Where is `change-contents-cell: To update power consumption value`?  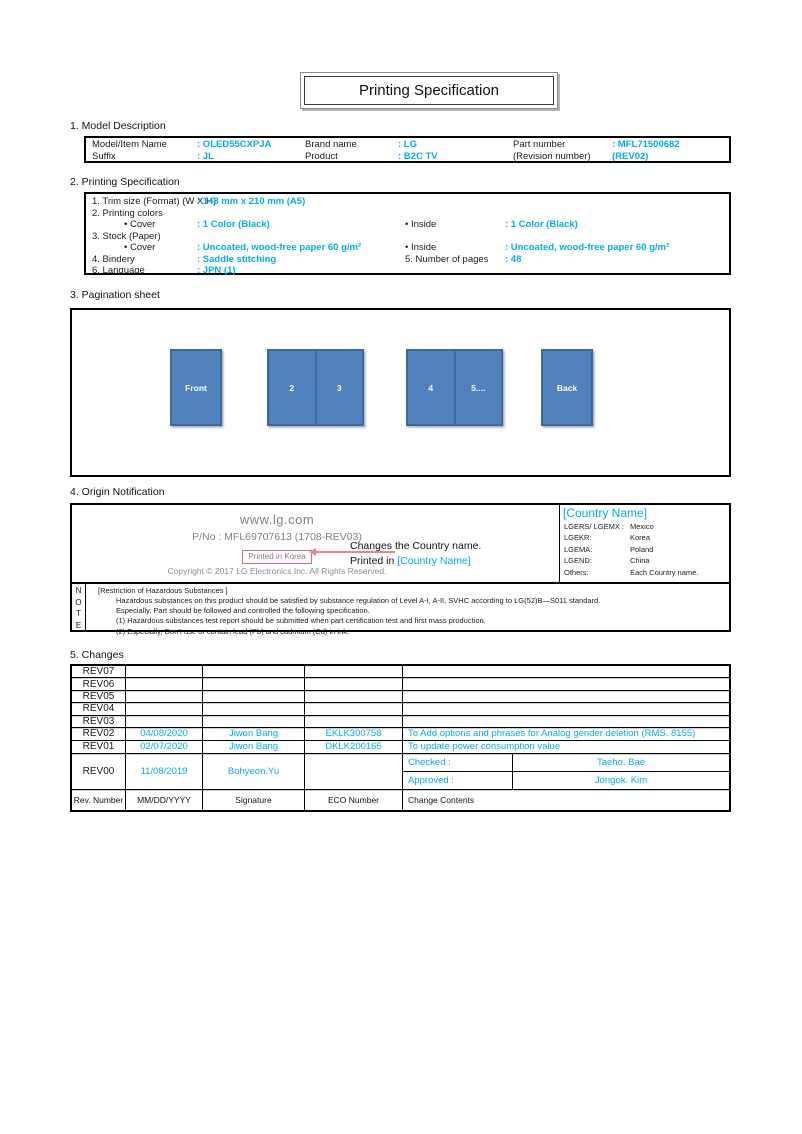
change-contents-cell: To update power consumption value is located at coordinates (484, 747).